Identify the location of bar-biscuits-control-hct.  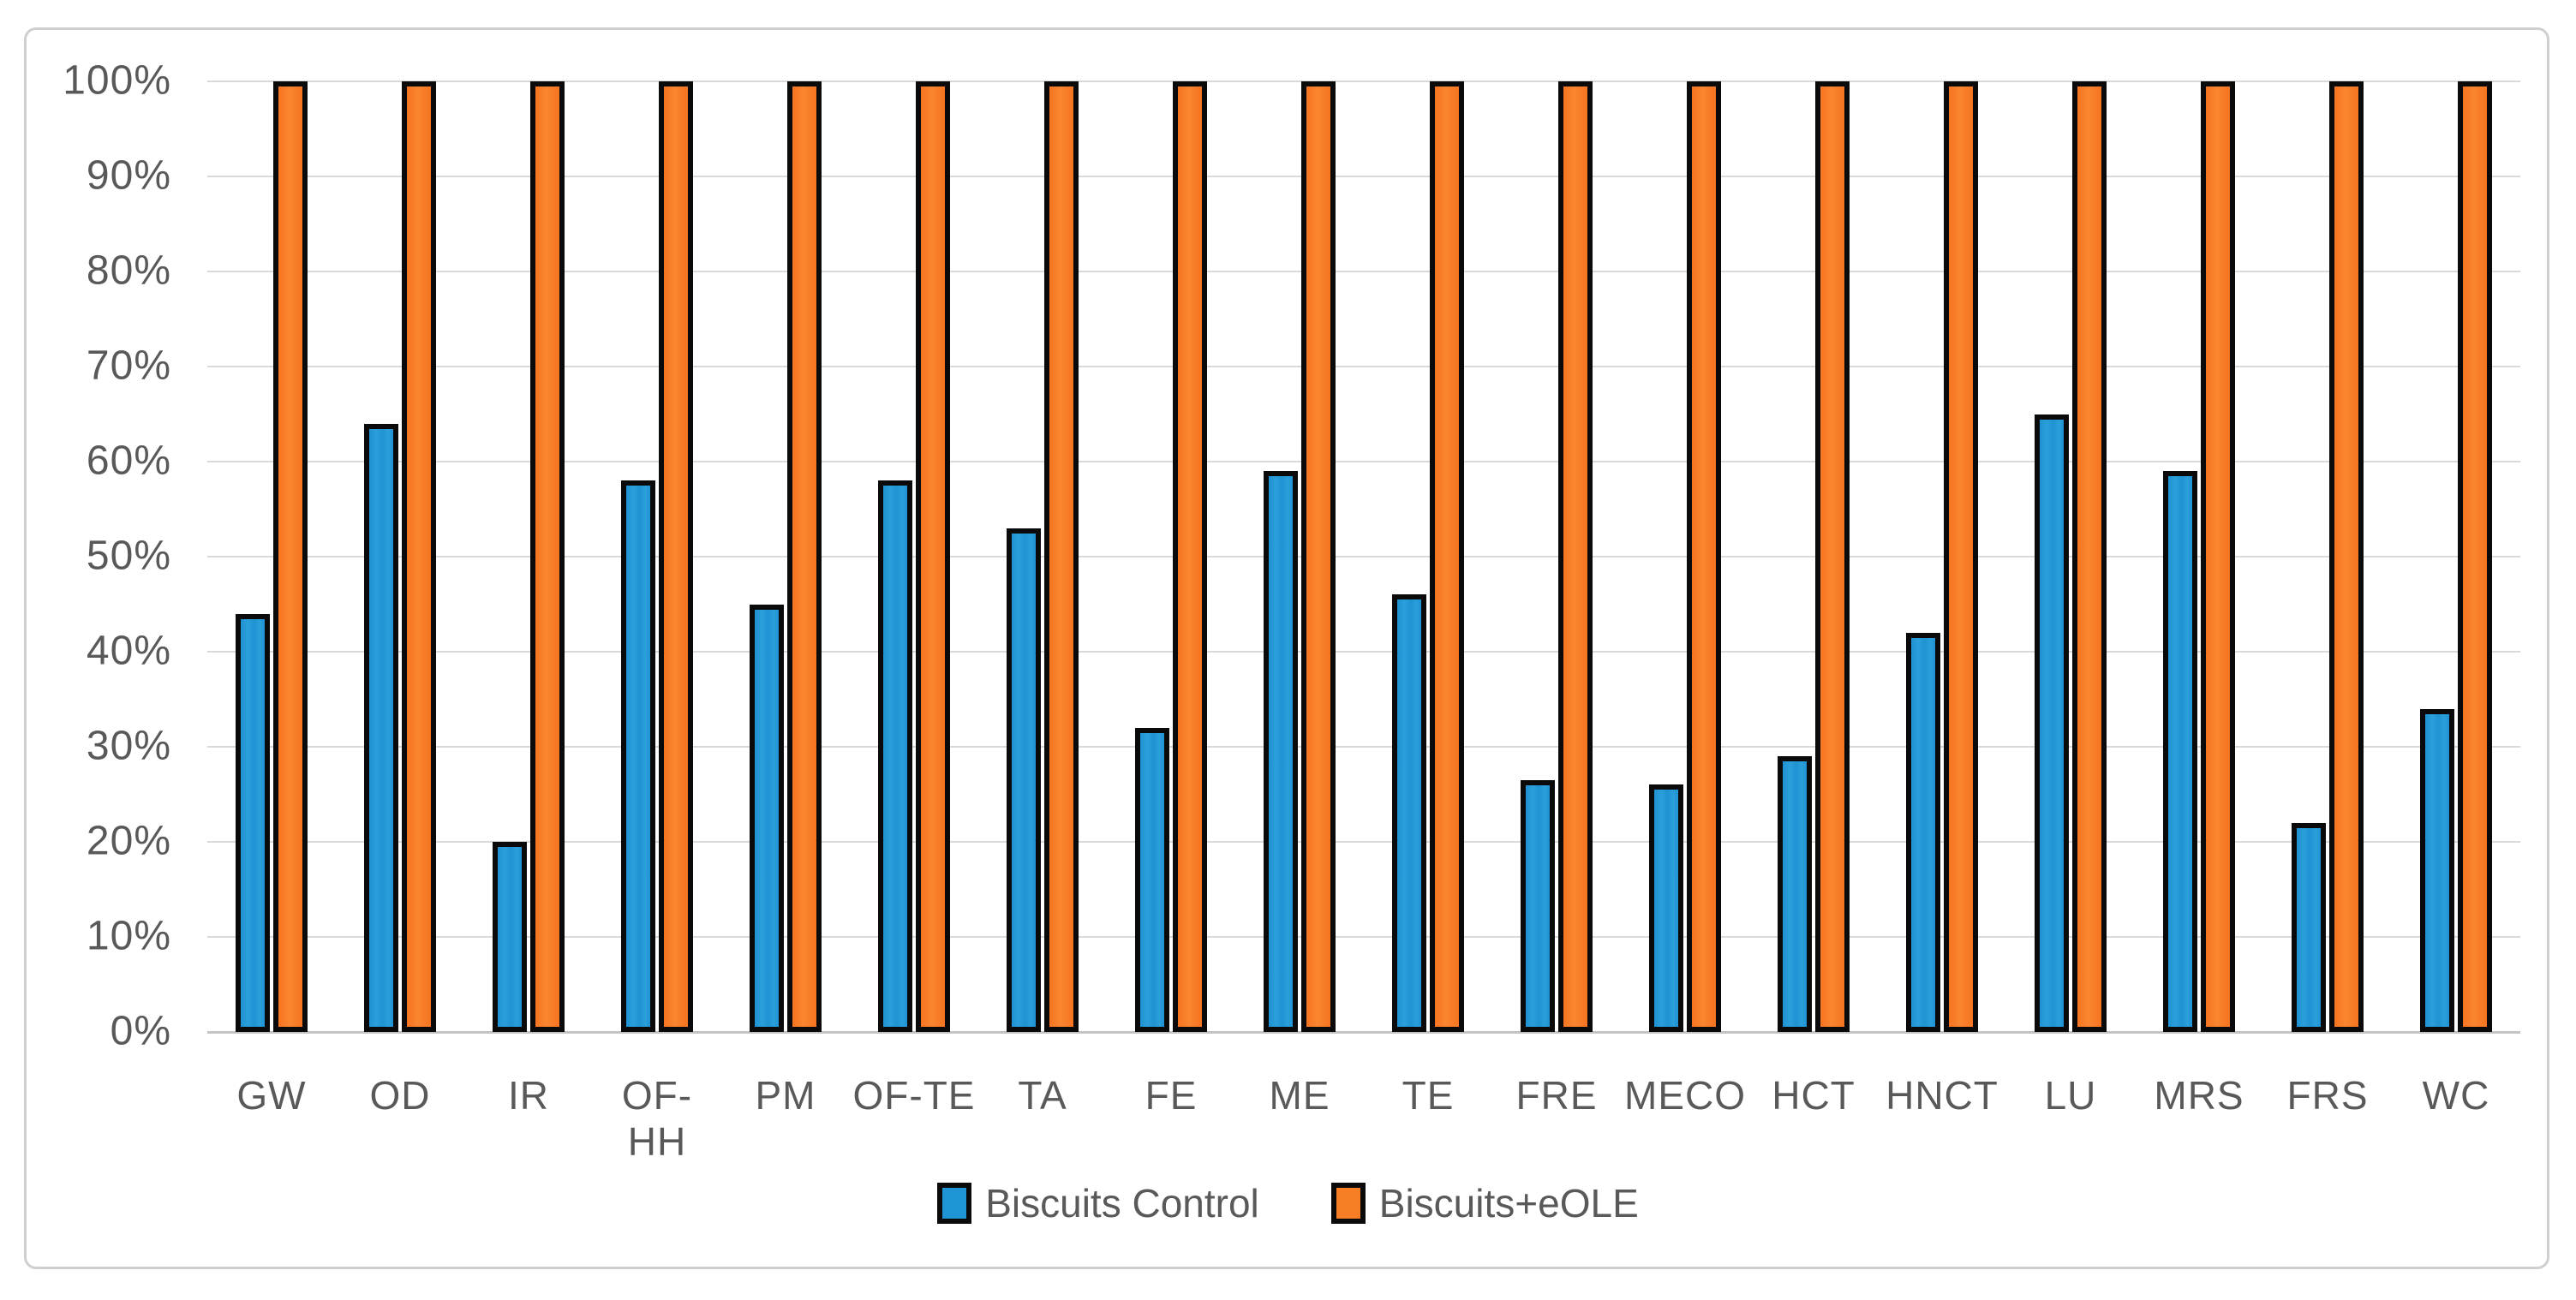
(1795, 894).